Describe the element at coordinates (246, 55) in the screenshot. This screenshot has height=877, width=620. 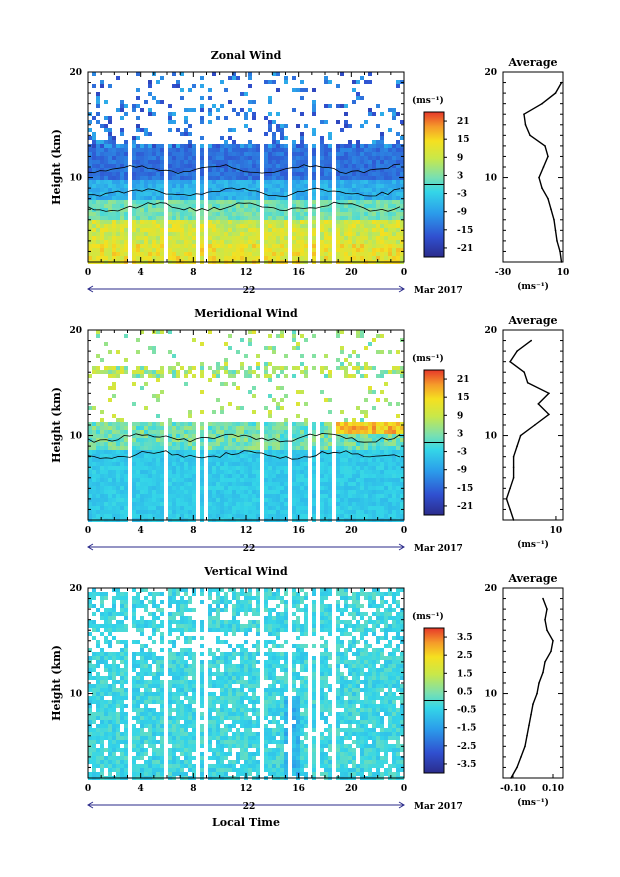
I see `panel-title: Zonal Wind` at that location.